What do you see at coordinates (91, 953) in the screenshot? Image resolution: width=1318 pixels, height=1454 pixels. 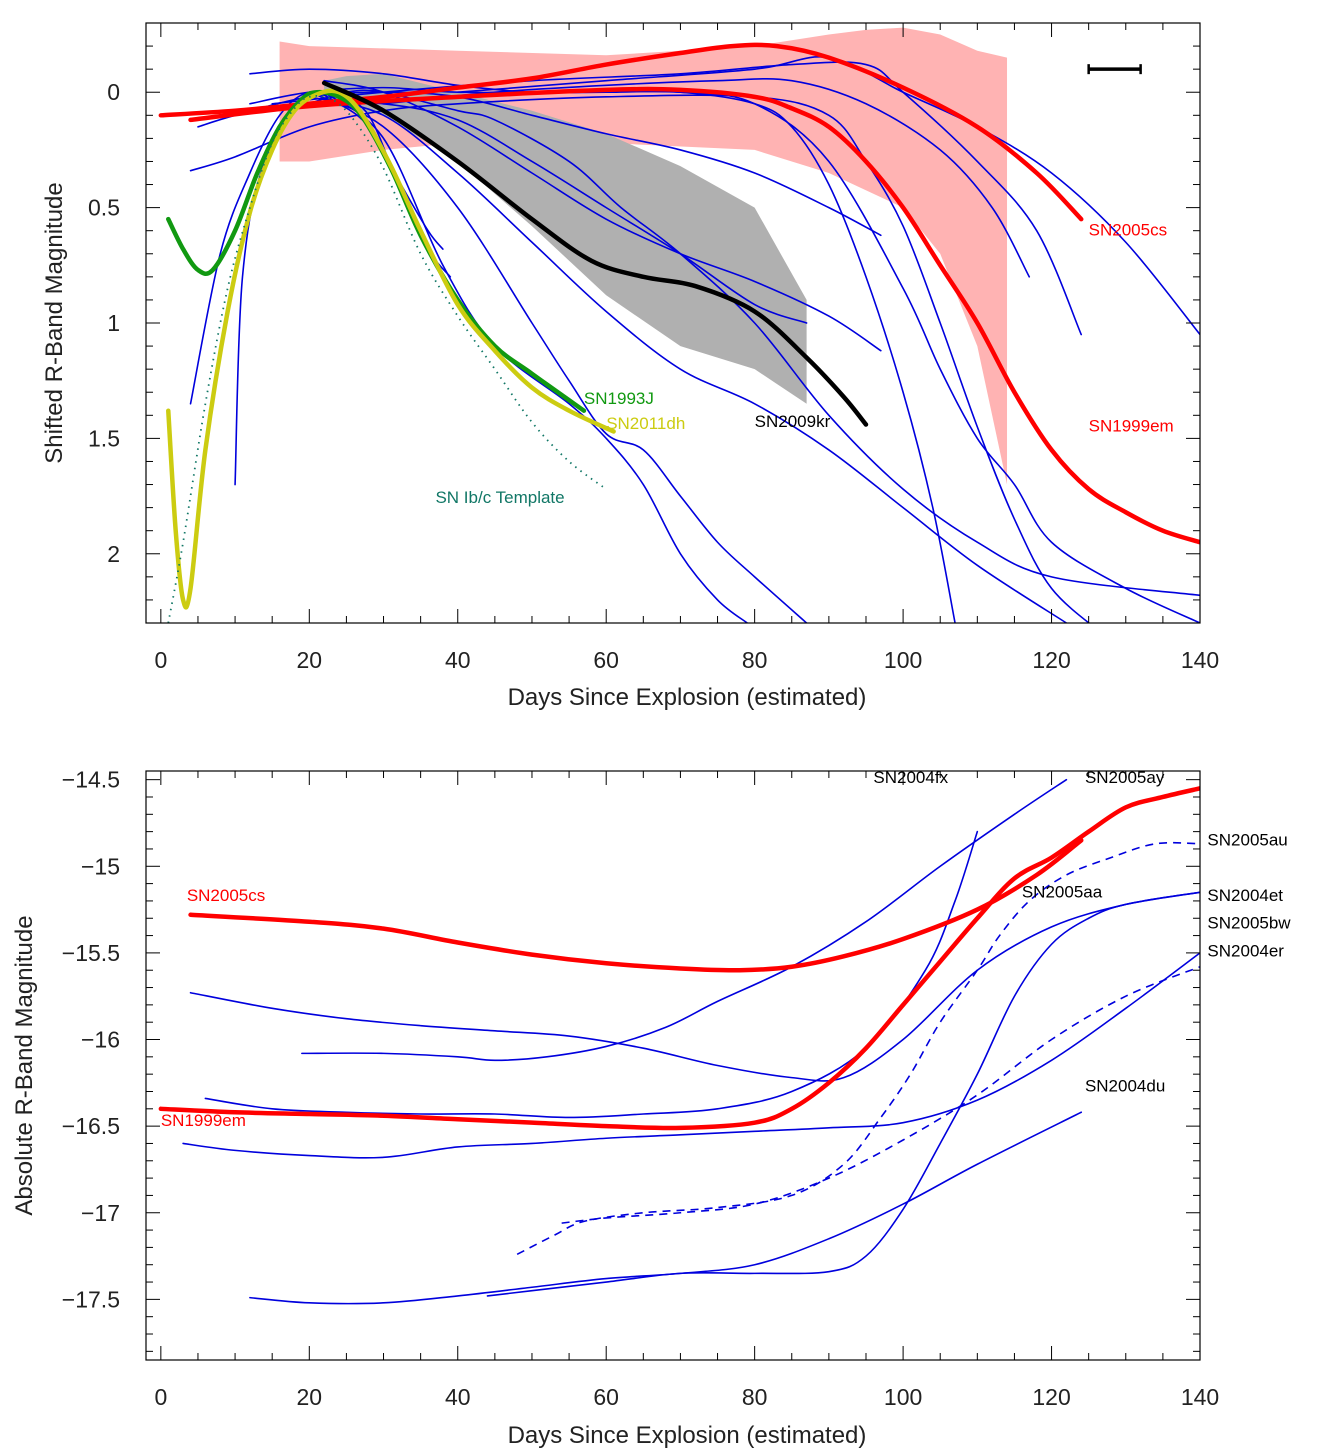 I see `y-tick-label: −15.5` at bounding box center [91, 953].